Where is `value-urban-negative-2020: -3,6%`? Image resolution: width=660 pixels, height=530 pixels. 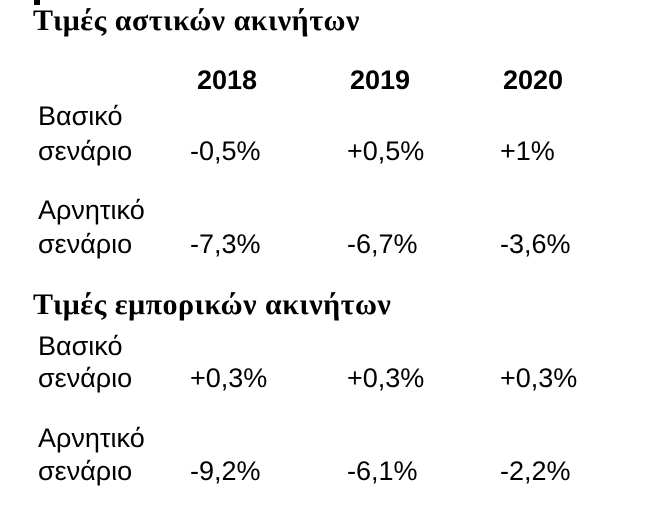
value-urban-negative-2020: -3,6% is located at coordinates (535, 244).